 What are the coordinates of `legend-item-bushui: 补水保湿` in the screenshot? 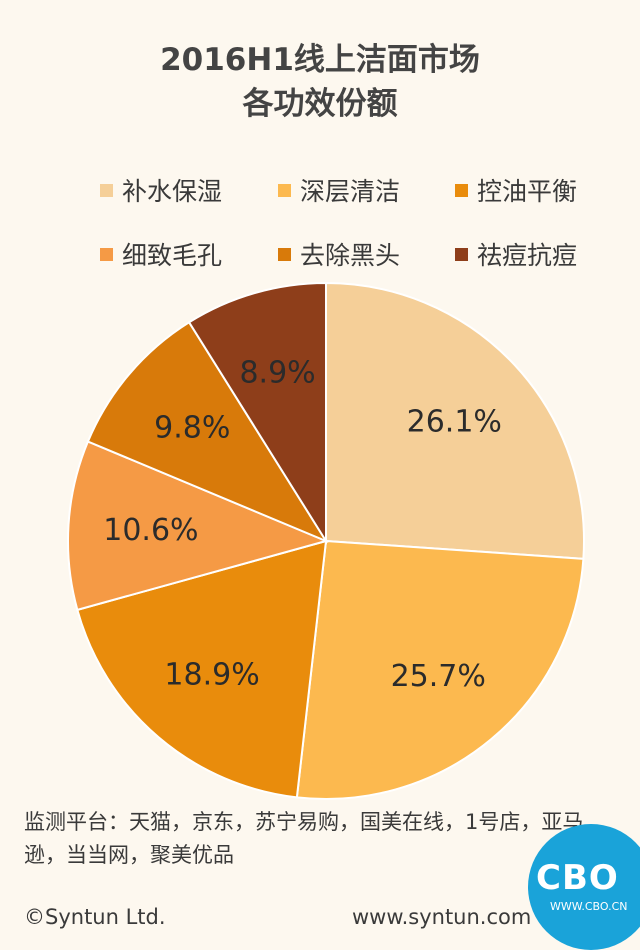 It's located at (161, 190).